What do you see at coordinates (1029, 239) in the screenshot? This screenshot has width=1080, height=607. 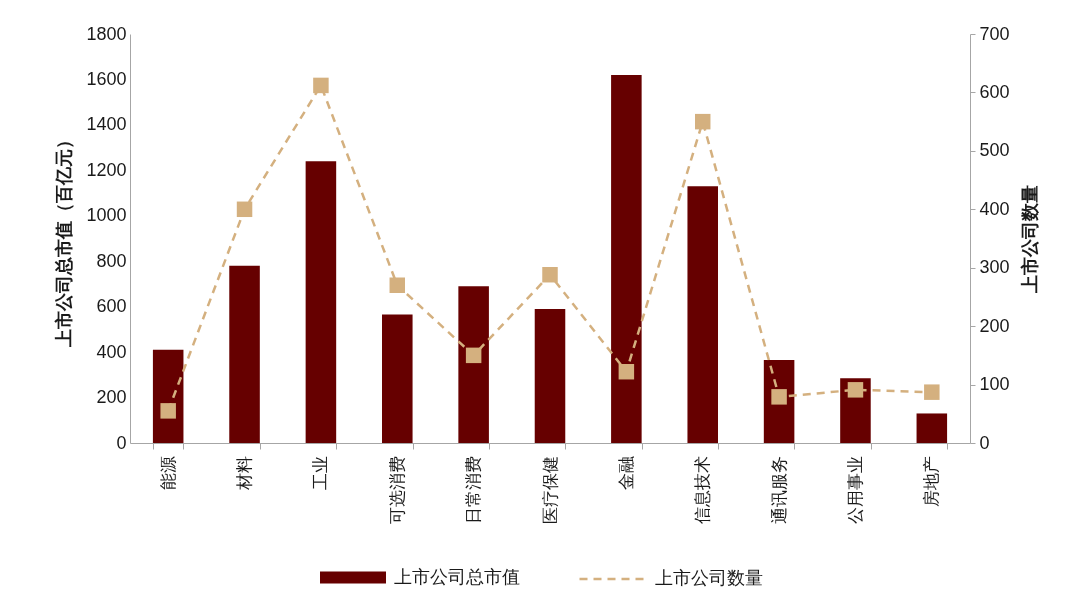 I see `y2-axis-title: 上市公司数量` at bounding box center [1029, 239].